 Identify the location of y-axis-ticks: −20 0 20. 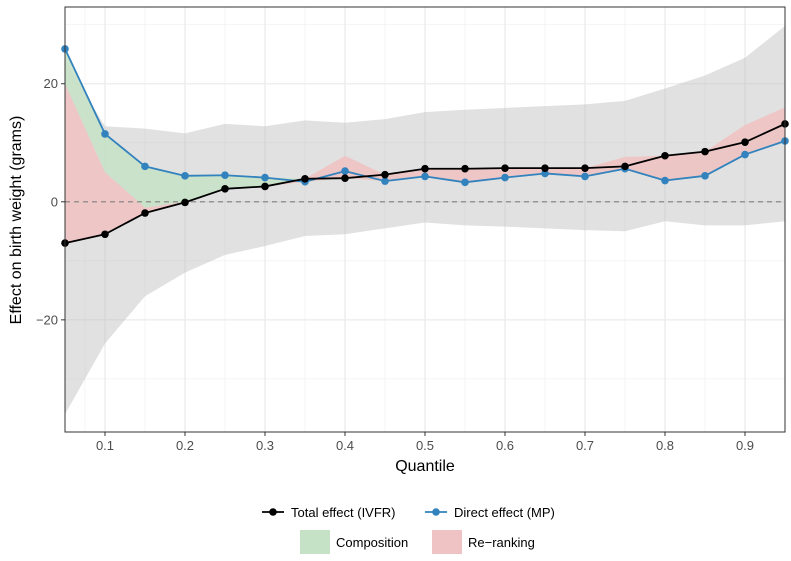
(50, 201).